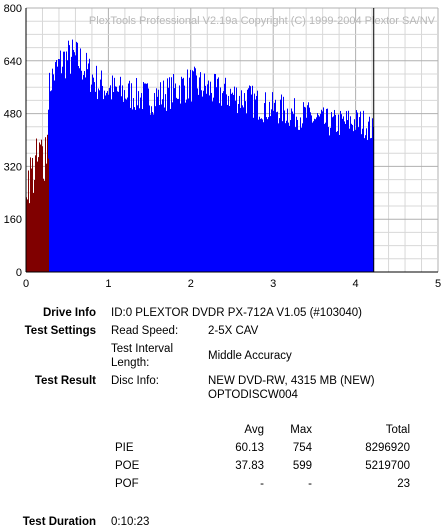 Image resolution: width=447 pixels, height=530 pixels. What do you see at coordinates (397, 430) in the screenshot?
I see `stats-header-total: Total` at bounding box center [397, 430].